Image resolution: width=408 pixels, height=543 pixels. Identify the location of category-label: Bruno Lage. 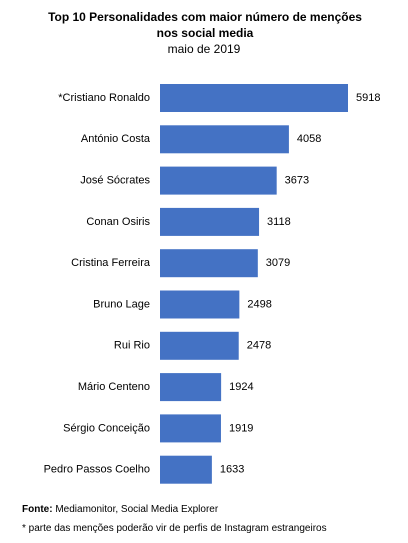
(121, 304).